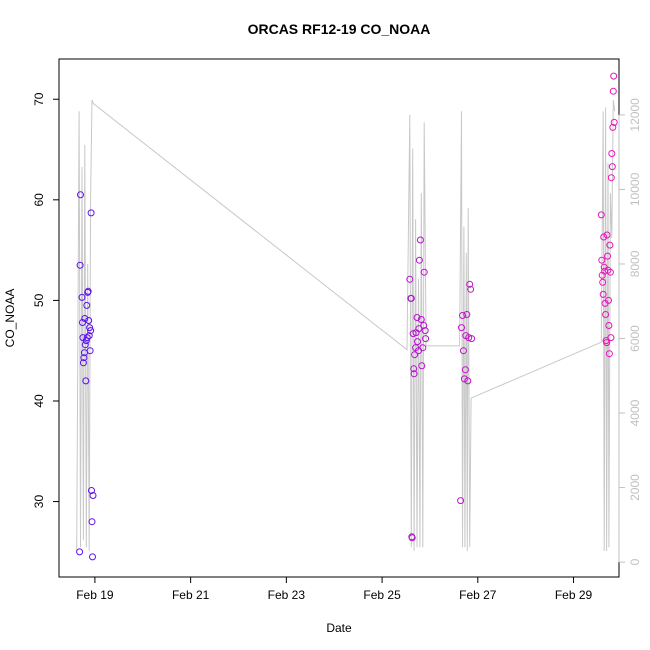 This screenshot has width=650, height=650. Describe the element at coordinates (39, 200) in the screenshot. I see `y-tick-label: 60` at that location.